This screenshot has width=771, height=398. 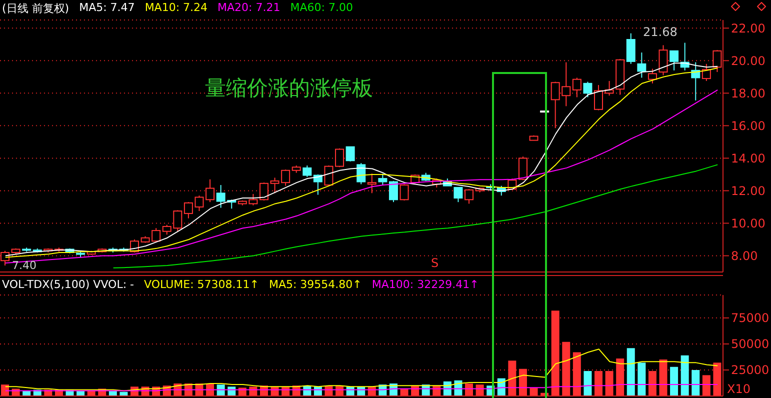 I want to click on text: VOLUME: 57308.11↑, so click(x=201, y=284).